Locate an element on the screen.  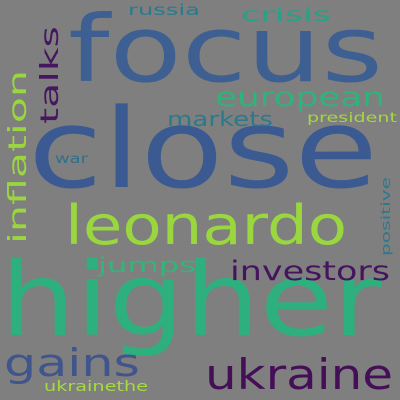
word-inflation: inflation is located at coordinates (17, 157).